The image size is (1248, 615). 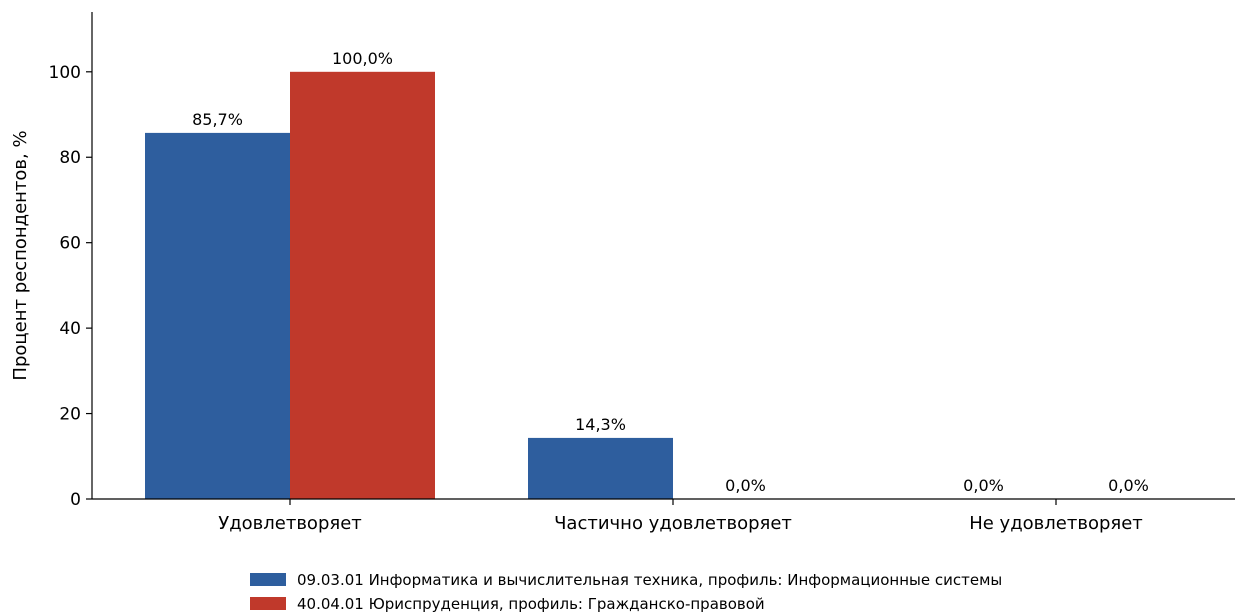 I want to click on data-label-series-2-cat-3: 0,0%, so click(x=1128, y=485).